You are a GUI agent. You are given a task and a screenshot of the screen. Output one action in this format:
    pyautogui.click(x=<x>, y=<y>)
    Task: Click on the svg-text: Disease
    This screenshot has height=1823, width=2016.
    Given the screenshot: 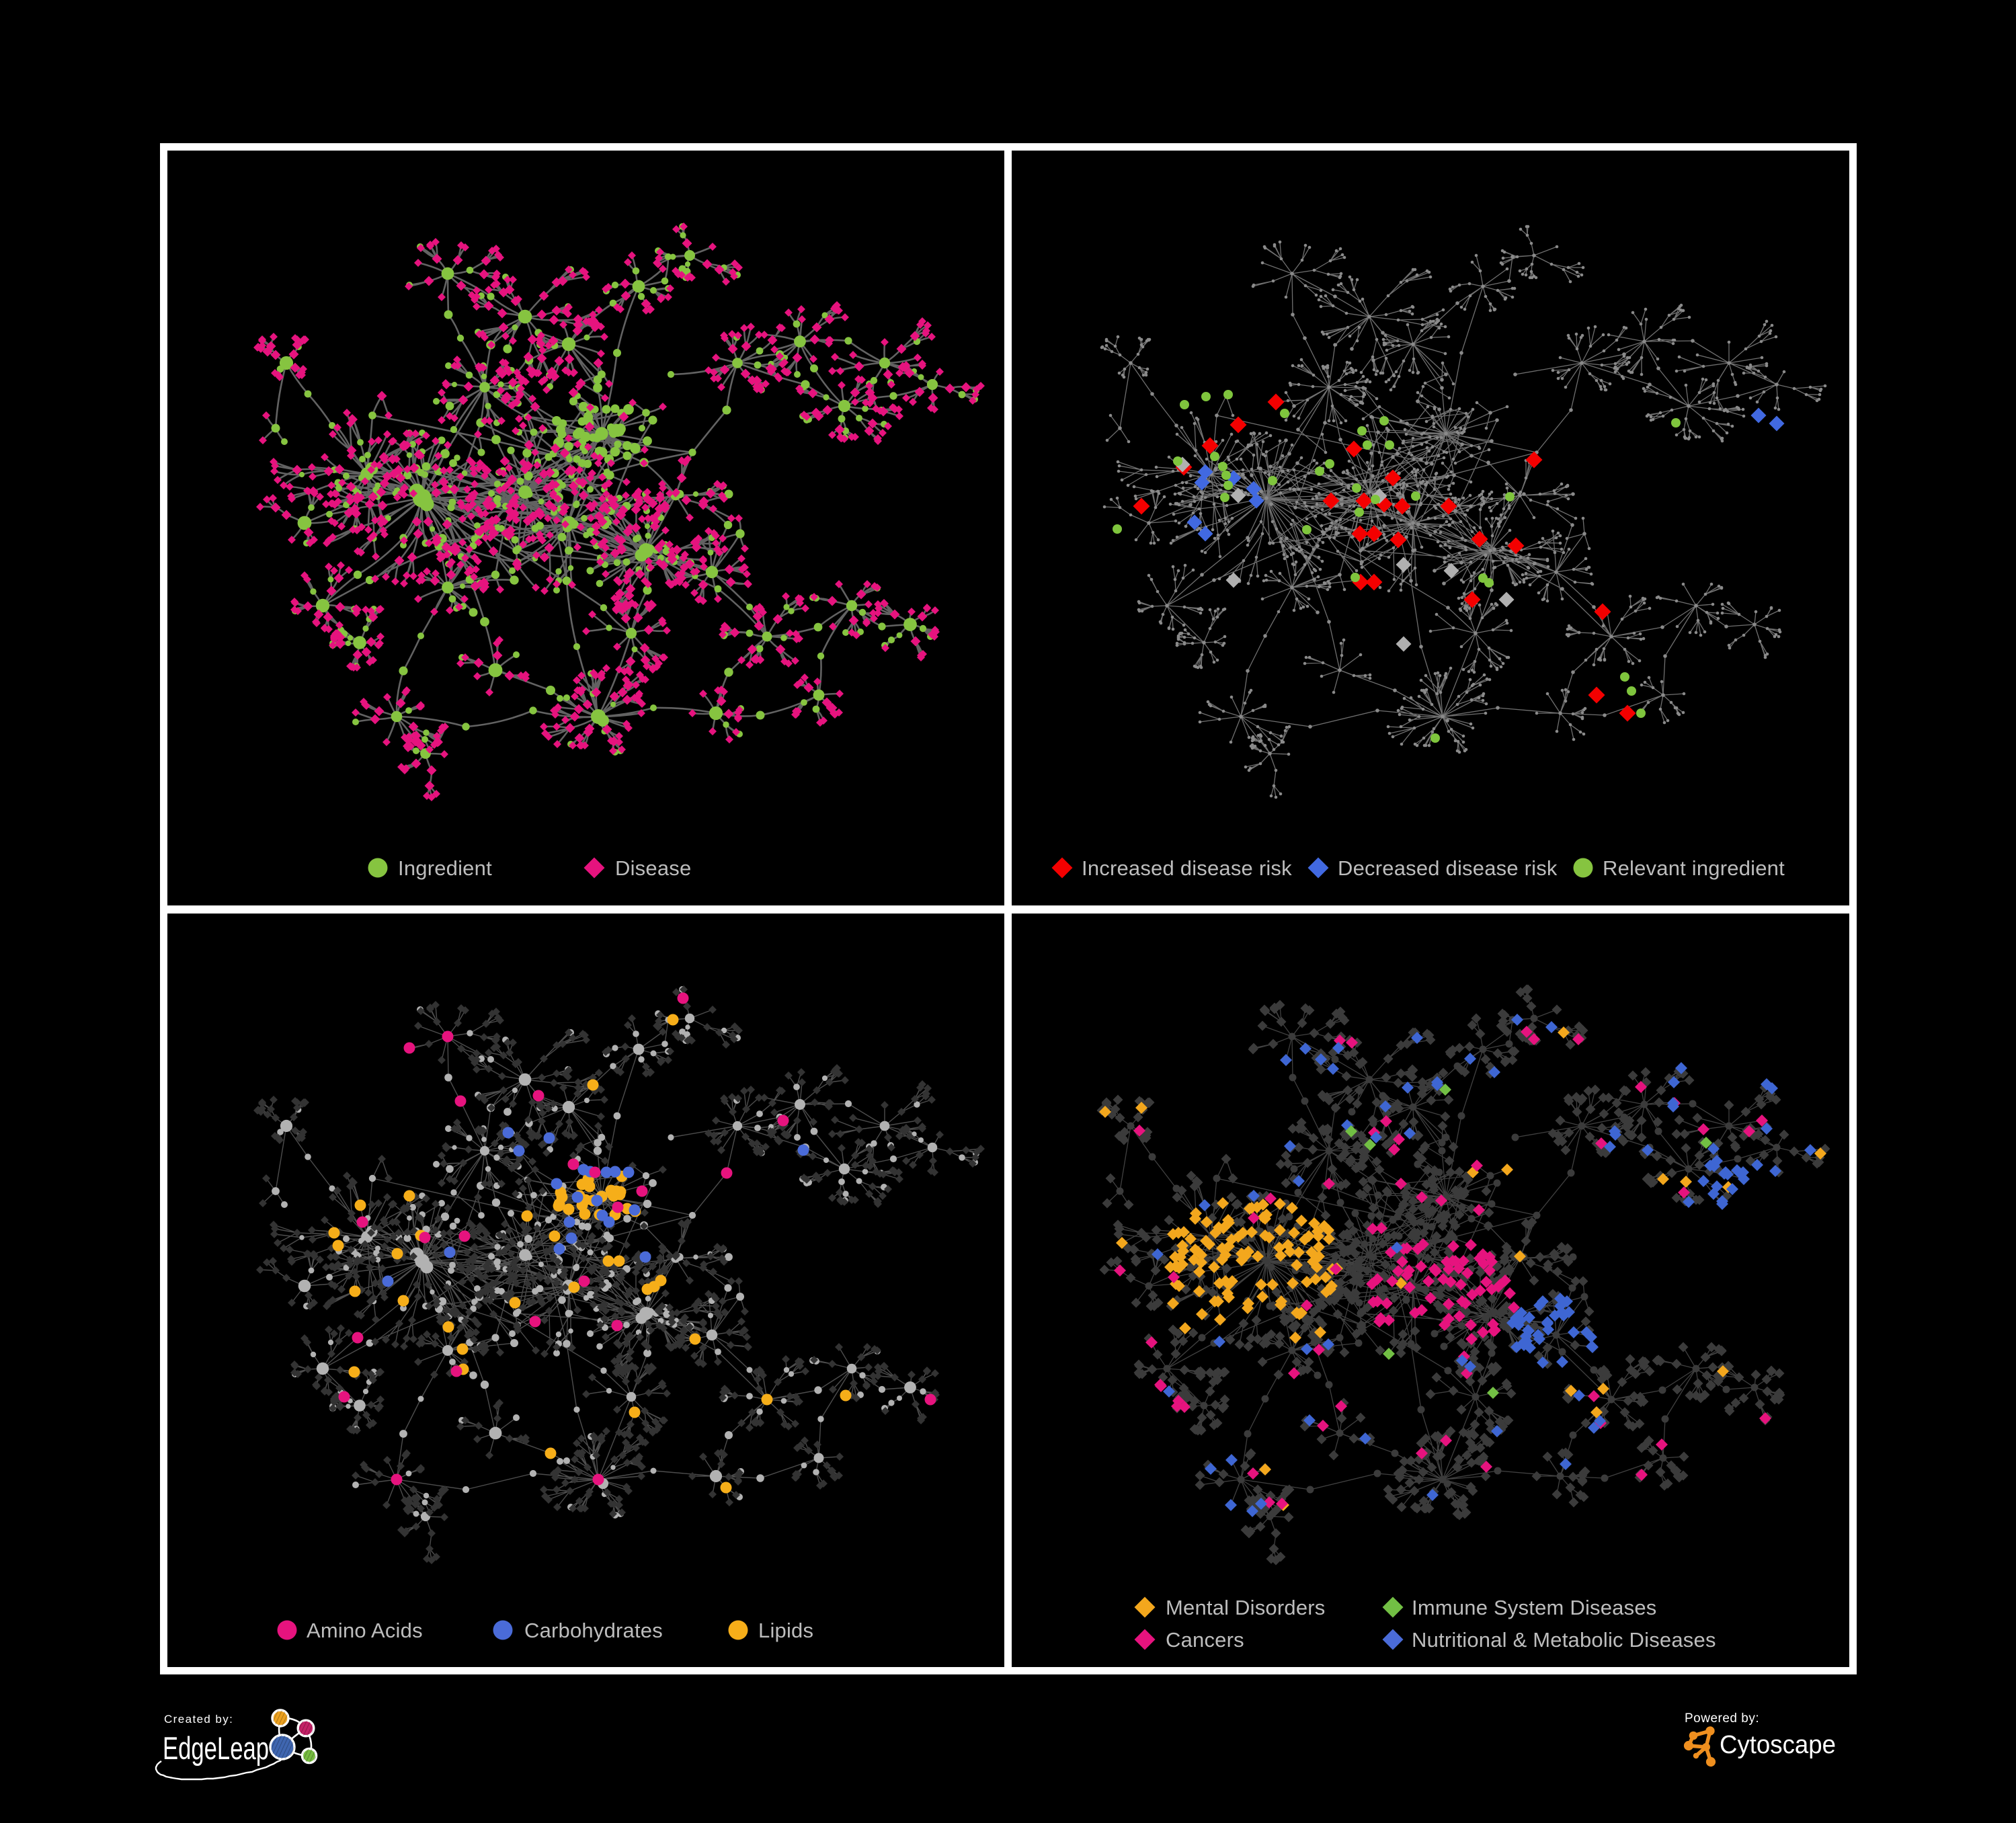 What is the action you would take?
    pyautogui.click(x=653, y=868)
    